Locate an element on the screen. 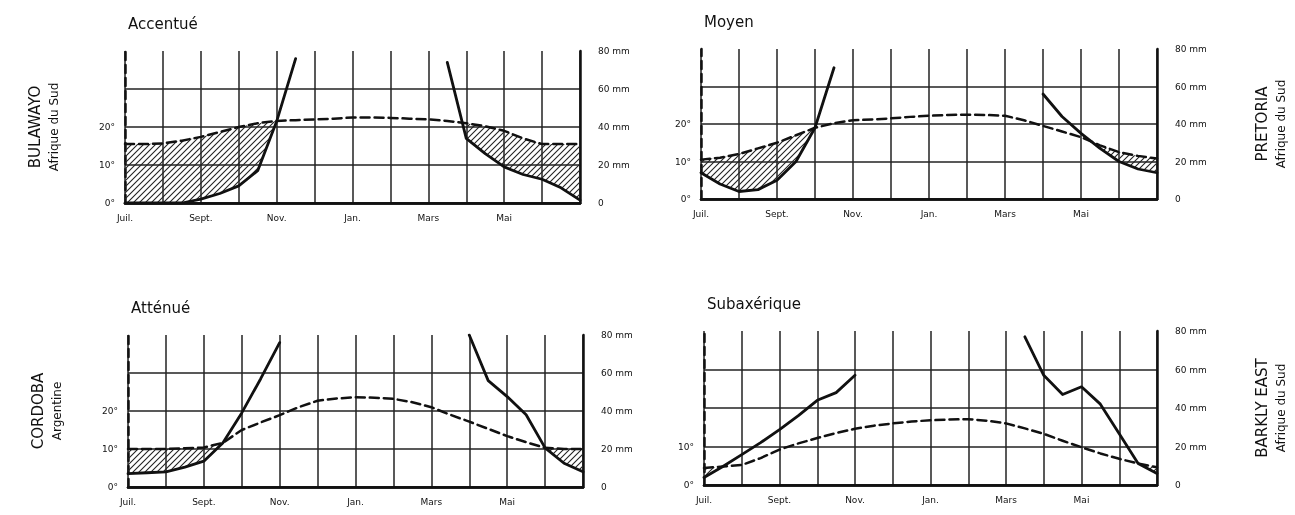 The image size is (1295, 515). chart-title: Subaxérique is located at coordinates (754, 303).